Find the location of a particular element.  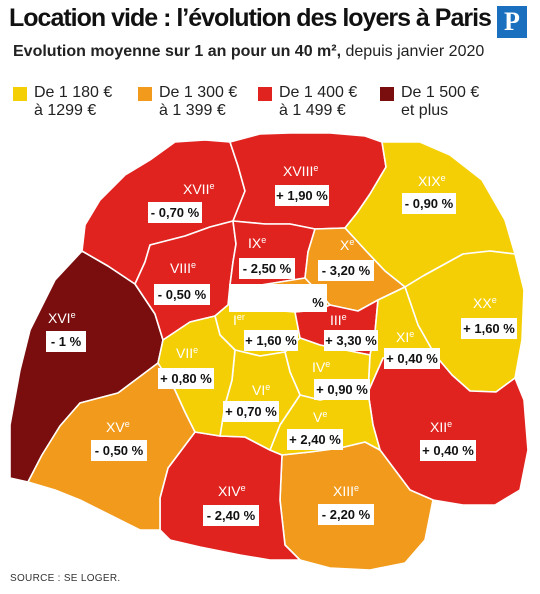

value-17: - 0,70 % is located at coordinates (175, 212).